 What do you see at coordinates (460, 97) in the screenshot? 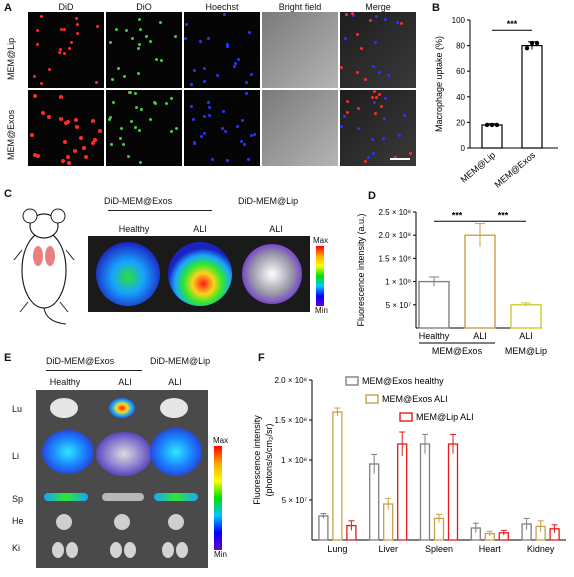
I see `y-tick-label: 40` at bounding box center [460, 97].